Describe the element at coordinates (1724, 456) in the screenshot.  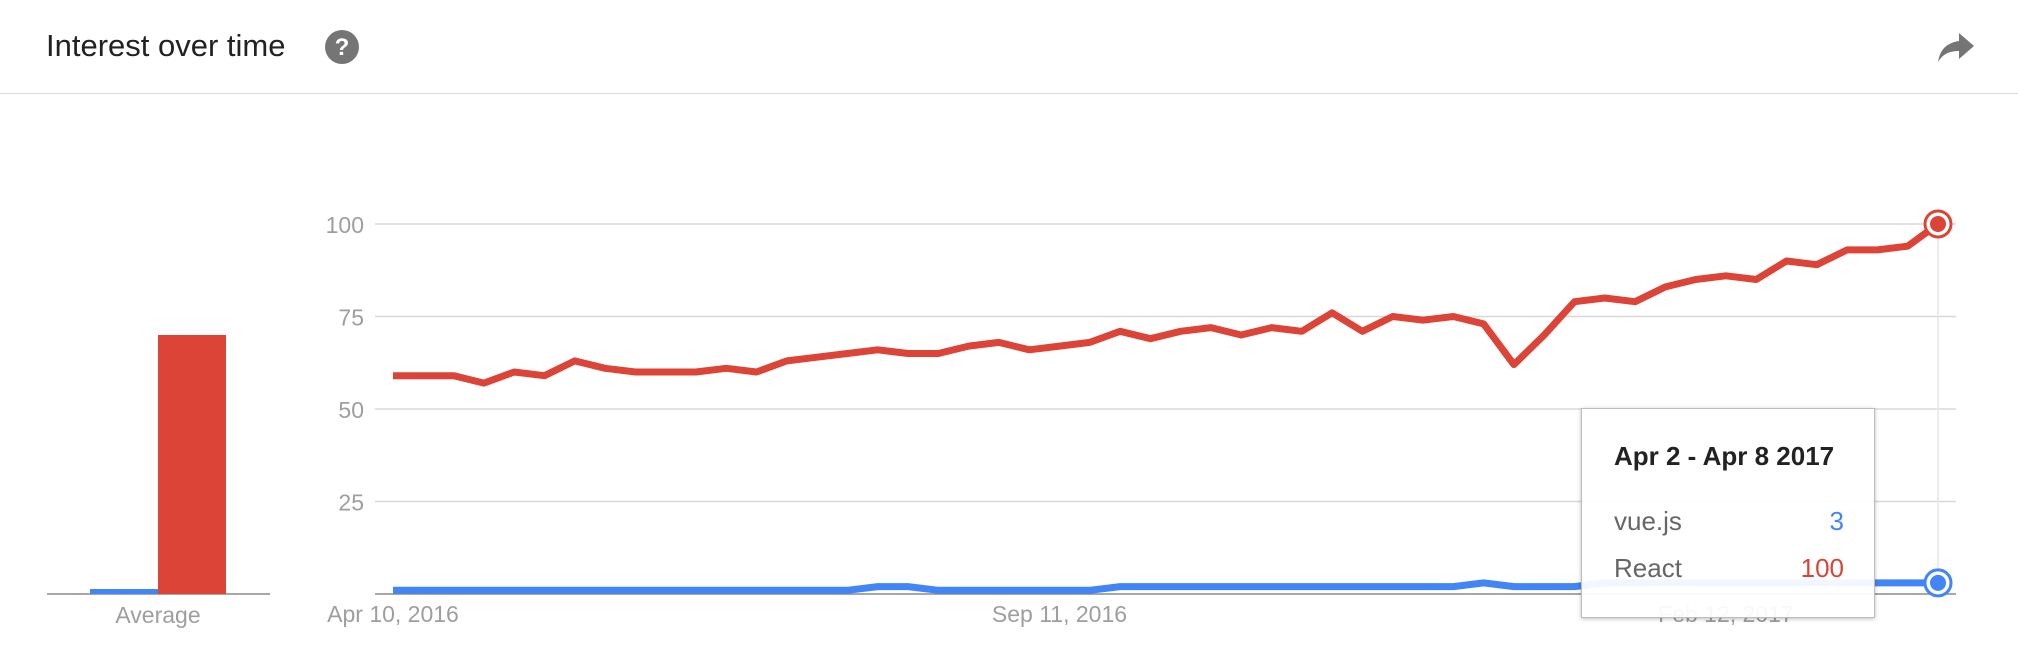
I see `tooltip-date: Apr 2 - Apr 8 2017` at that location.